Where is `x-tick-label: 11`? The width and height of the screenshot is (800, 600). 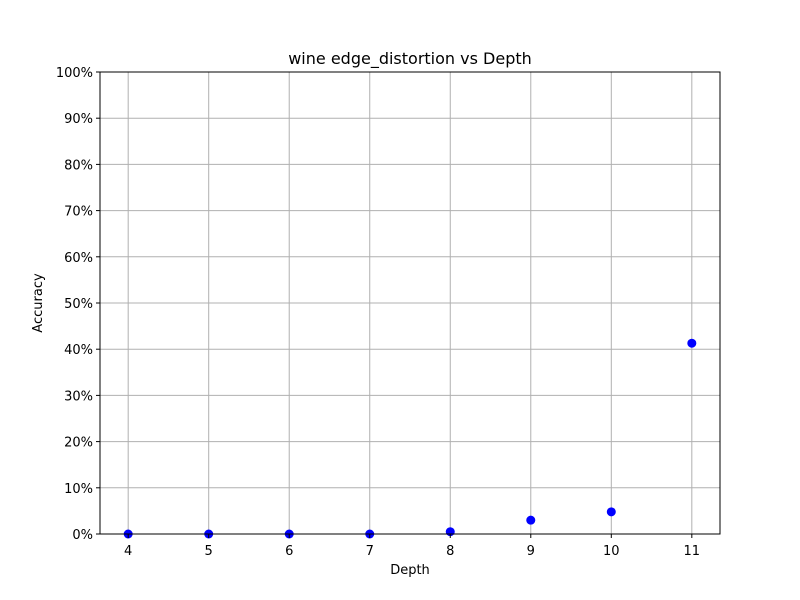 x-tick-label: 11 is located at coordinates (692, 551).